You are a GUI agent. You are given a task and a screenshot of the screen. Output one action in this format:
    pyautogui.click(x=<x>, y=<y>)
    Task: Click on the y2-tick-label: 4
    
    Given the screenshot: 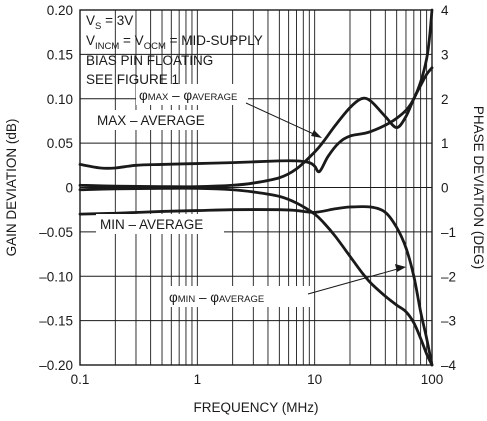 What is the action you would take?
    pyautogui.click(x=445, y=10)
    